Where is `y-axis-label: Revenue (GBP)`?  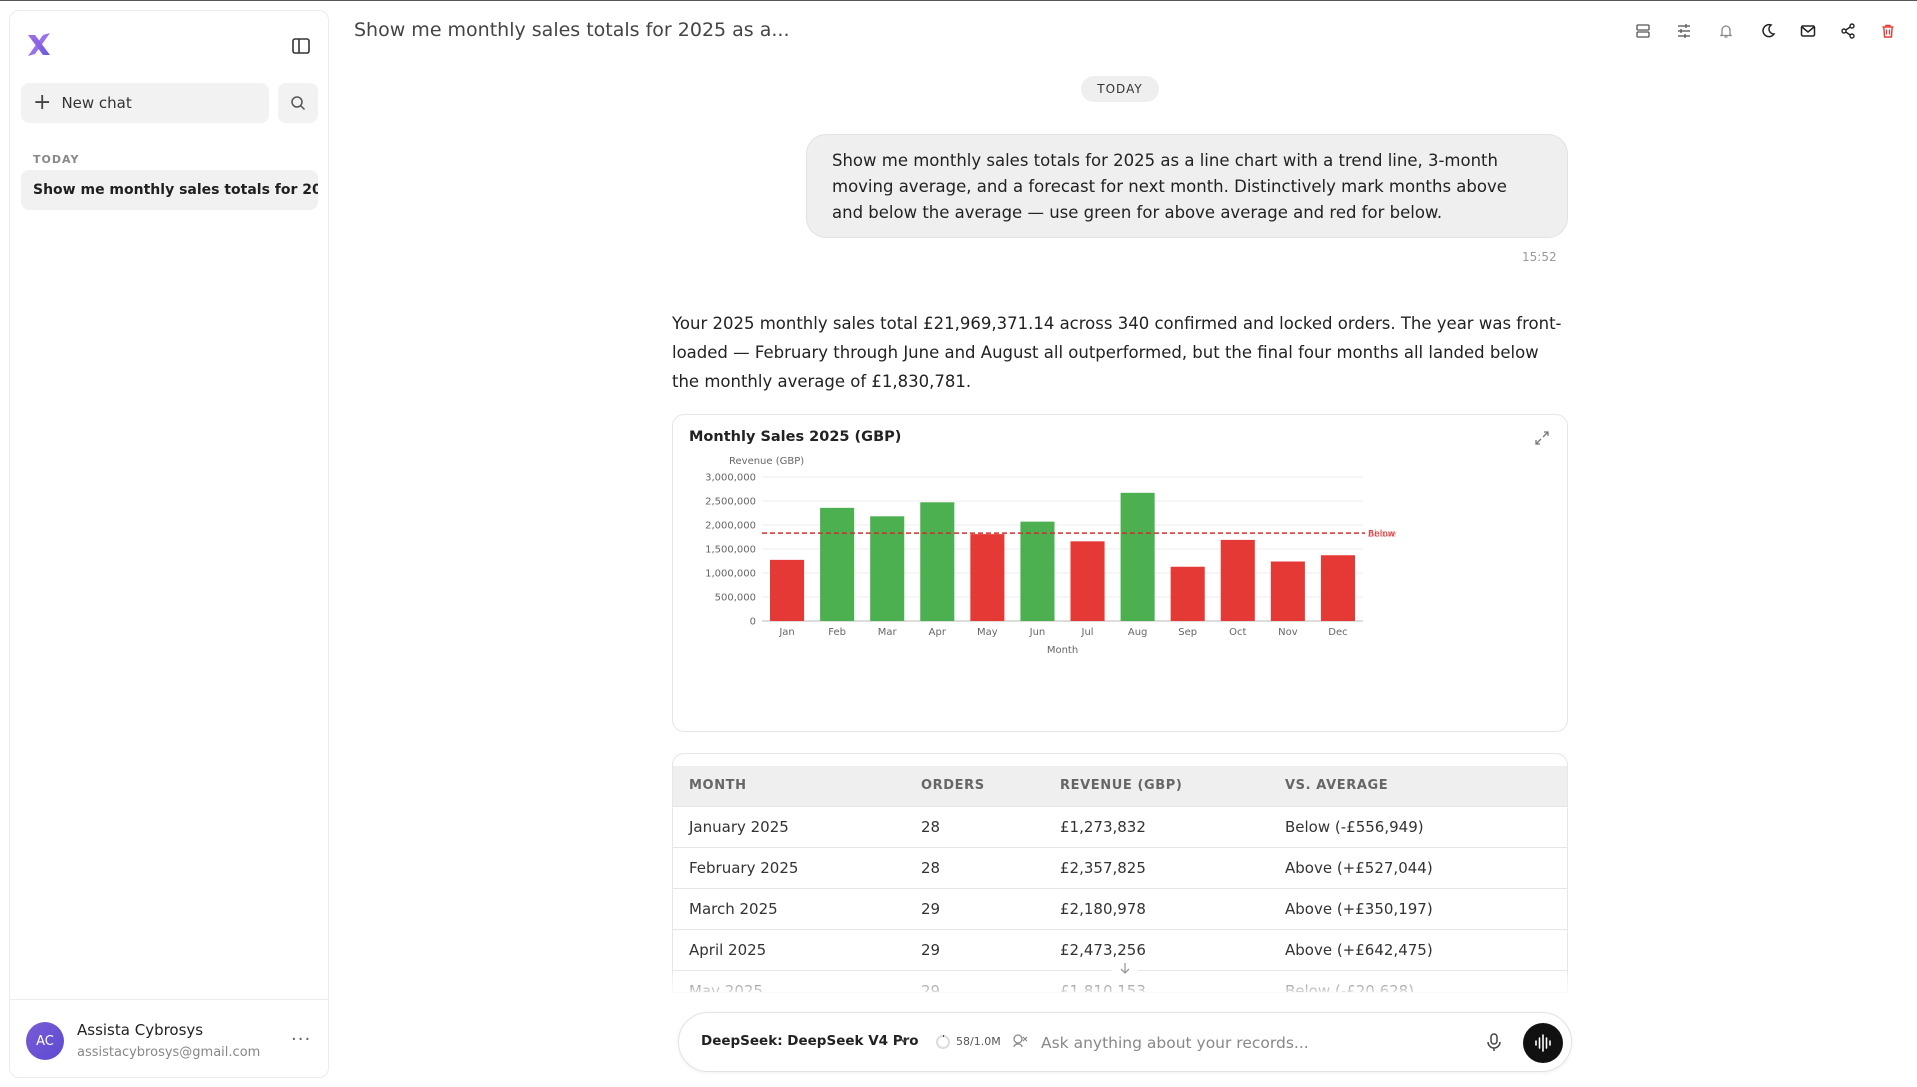 y-axis-label: Revenue (GBP) is located at coordinates (766, 461).